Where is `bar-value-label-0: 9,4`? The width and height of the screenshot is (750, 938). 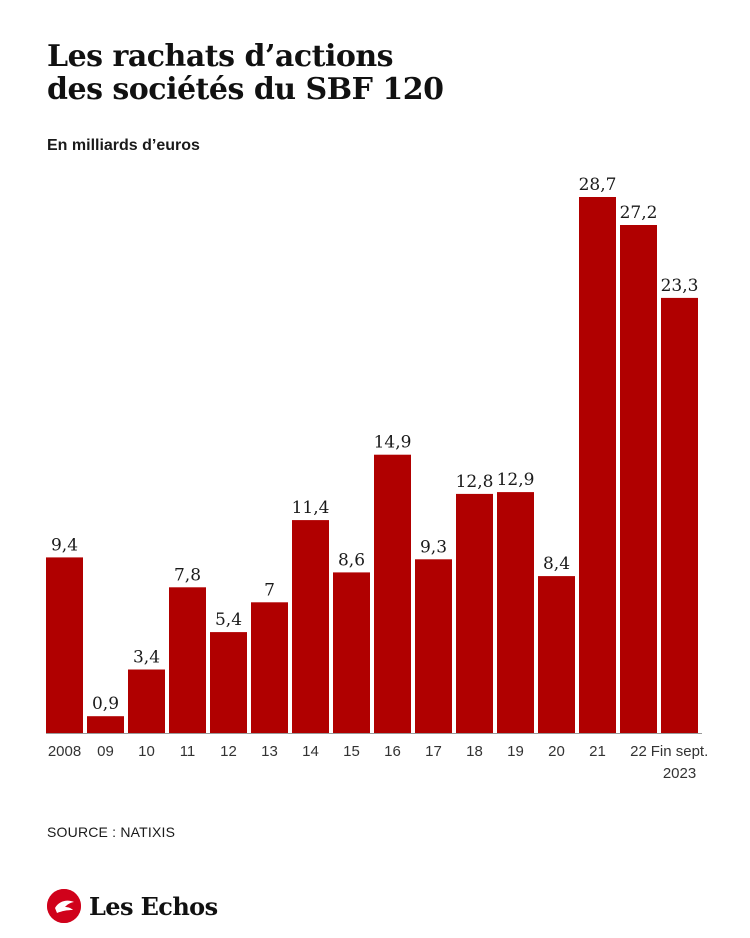
bar-value-label-0: 9,4 is located at coordinates (64, 545).